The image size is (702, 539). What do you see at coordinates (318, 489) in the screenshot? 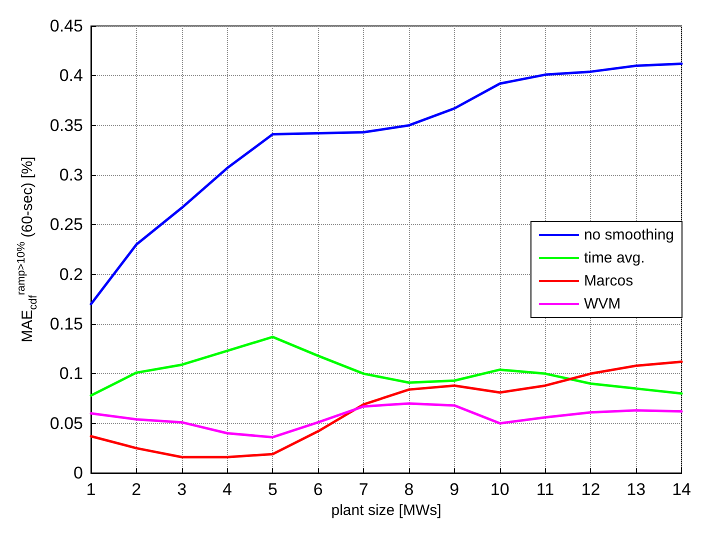
I see `x-tick-label: 6` at bounding box center [318, 489].